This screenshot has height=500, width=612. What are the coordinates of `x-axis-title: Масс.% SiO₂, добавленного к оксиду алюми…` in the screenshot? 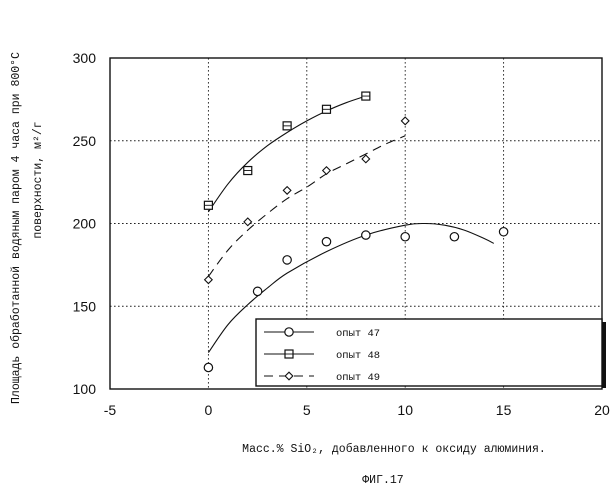 It's located at (394, 449).